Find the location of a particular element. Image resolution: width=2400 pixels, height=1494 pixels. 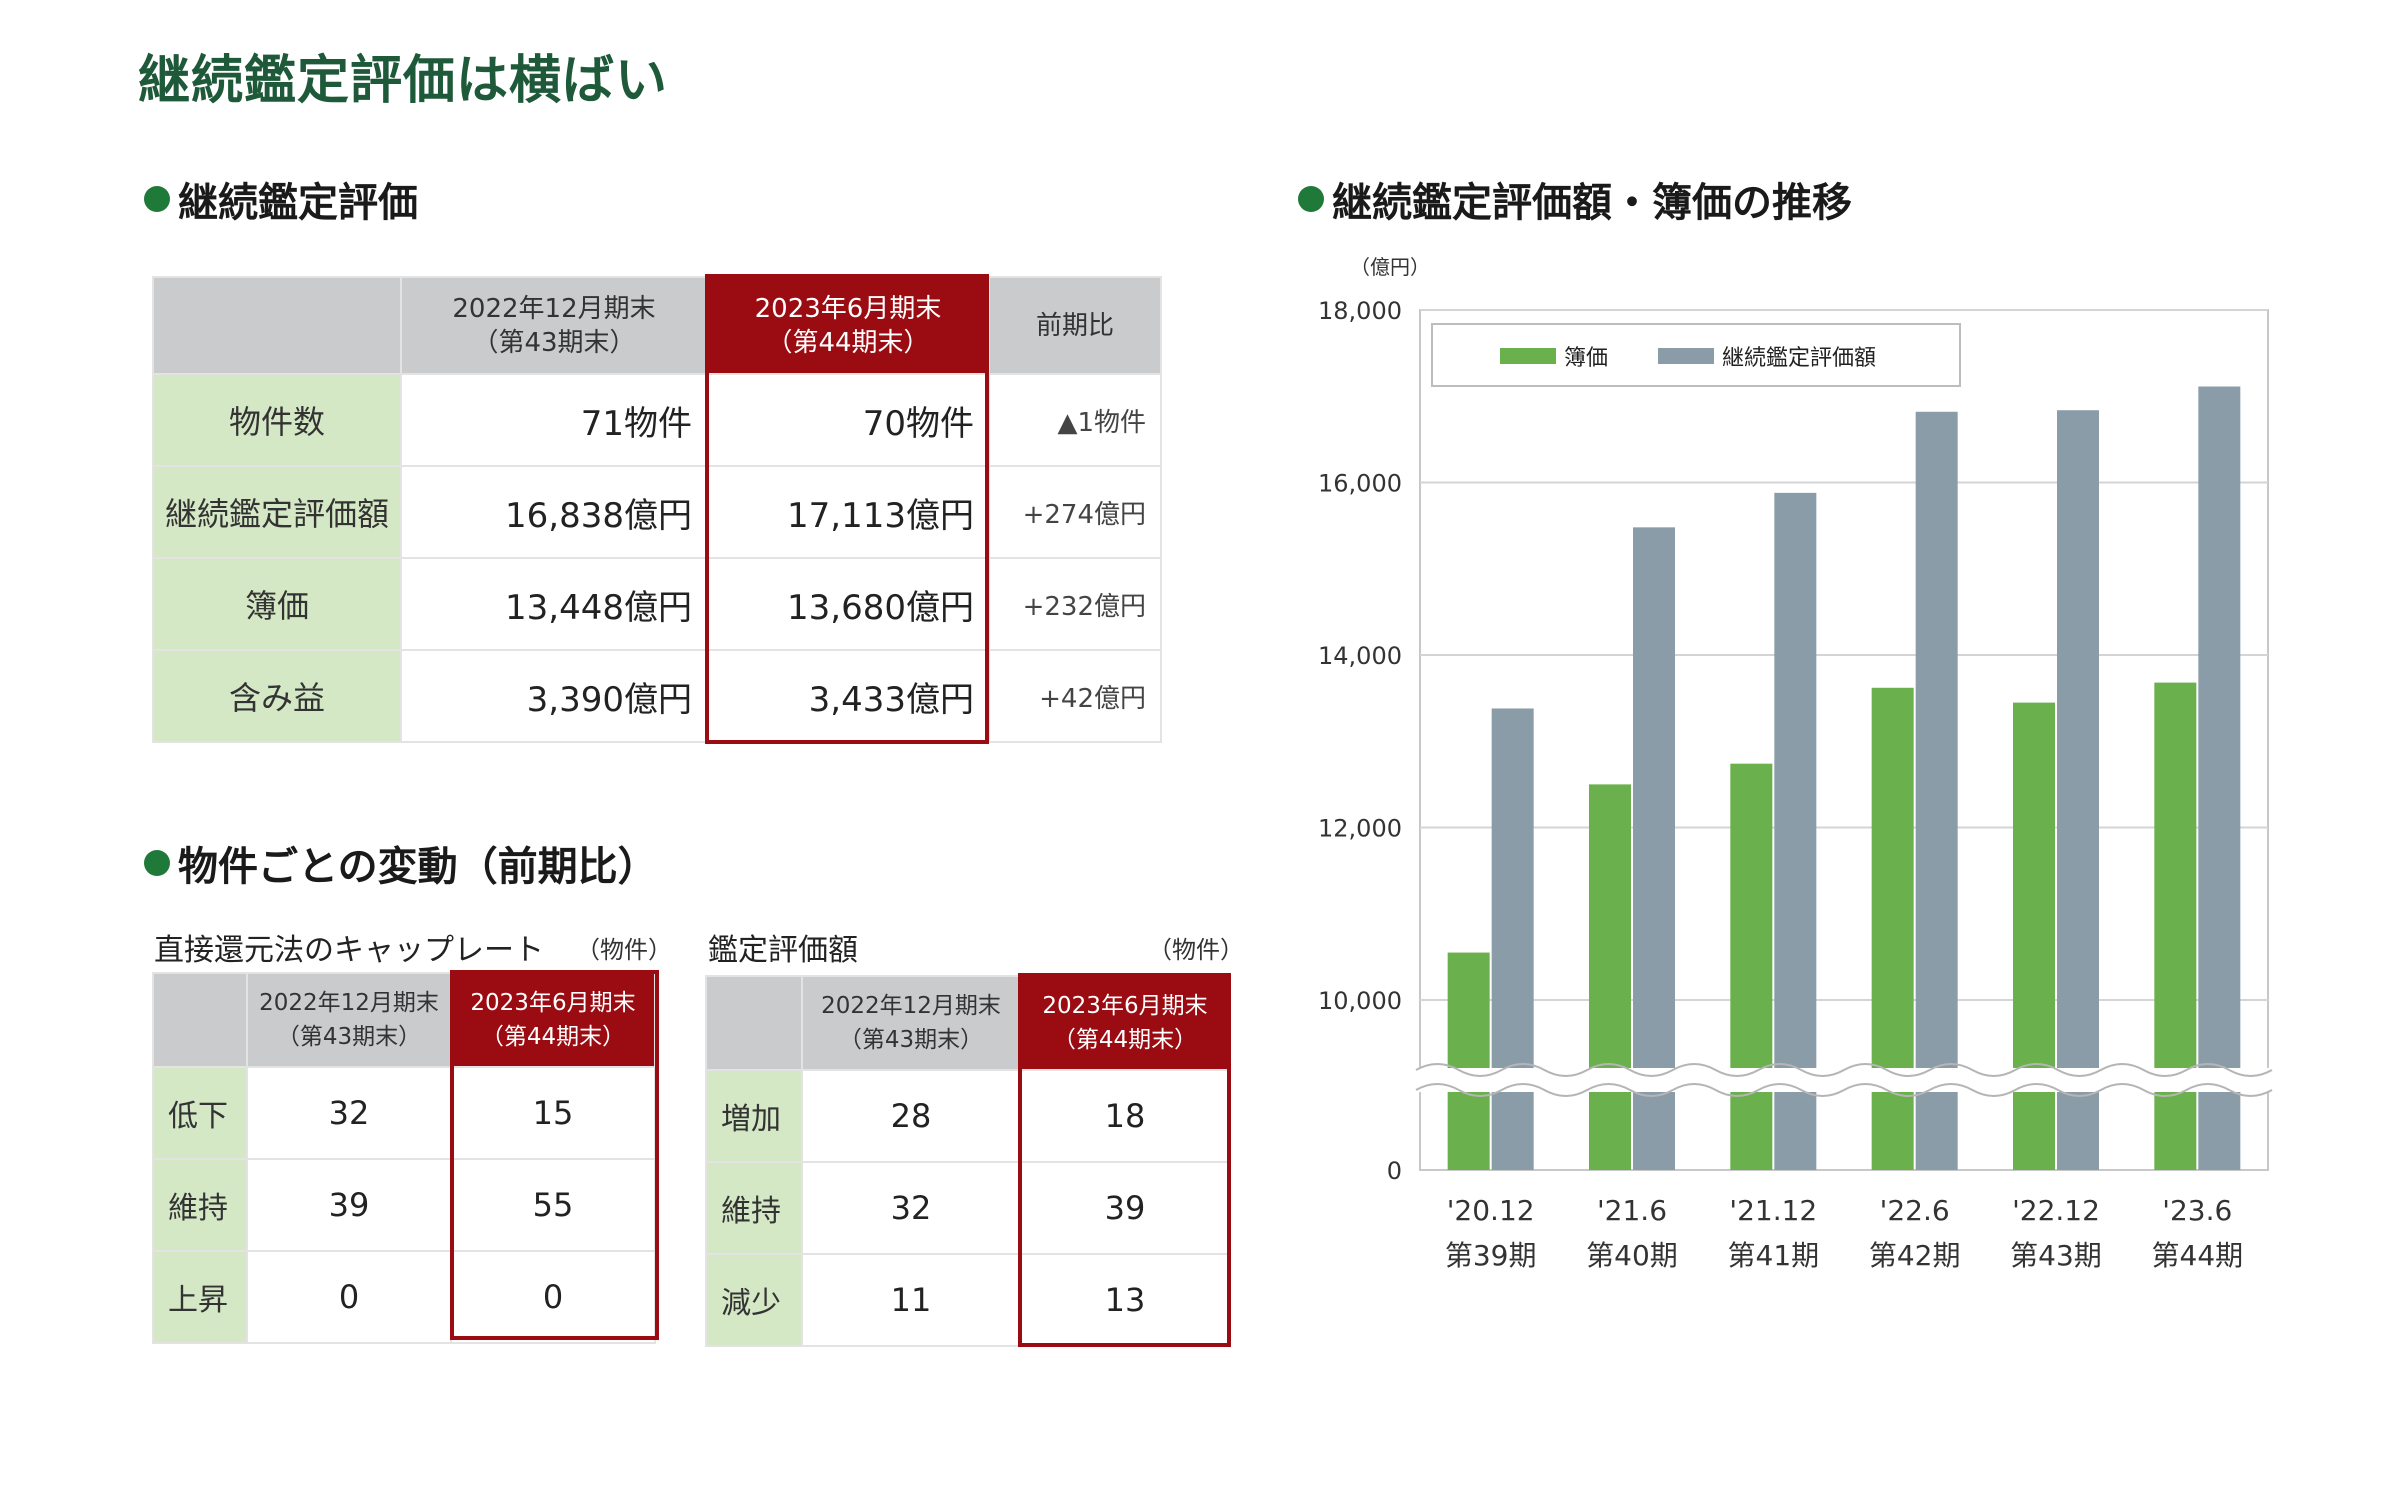

y-tick-label: 16,000 is located at coordinates (1360, 484).